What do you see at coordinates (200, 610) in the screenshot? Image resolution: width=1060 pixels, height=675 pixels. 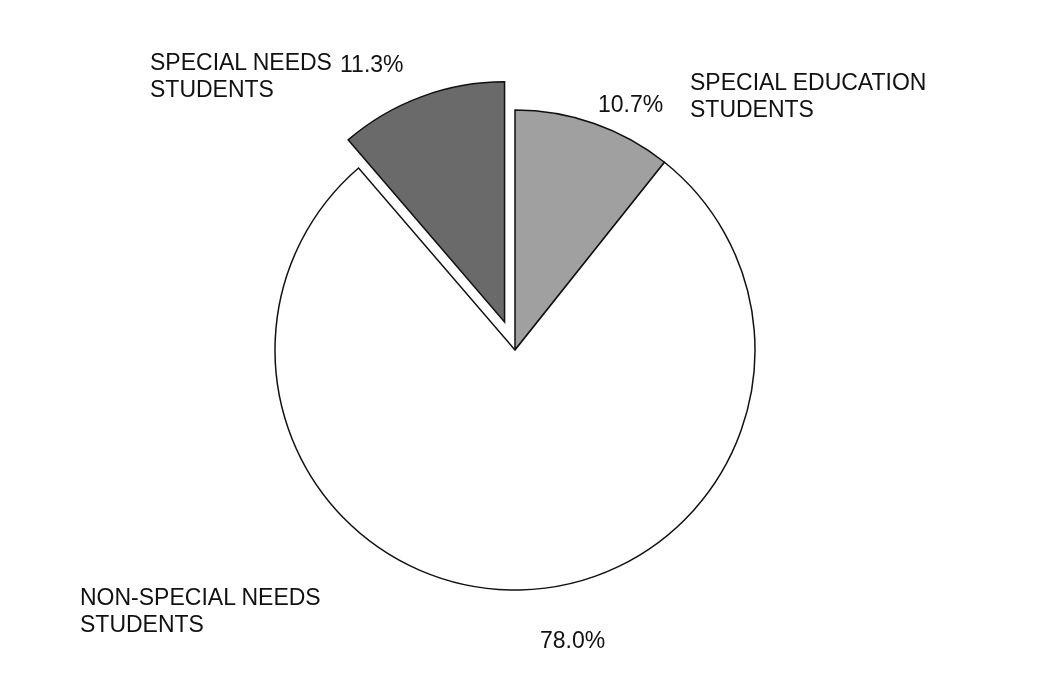 I see `slice-label: NON-SPECIAL NEEDS STUDENTS` at bounding box center [200, 610].